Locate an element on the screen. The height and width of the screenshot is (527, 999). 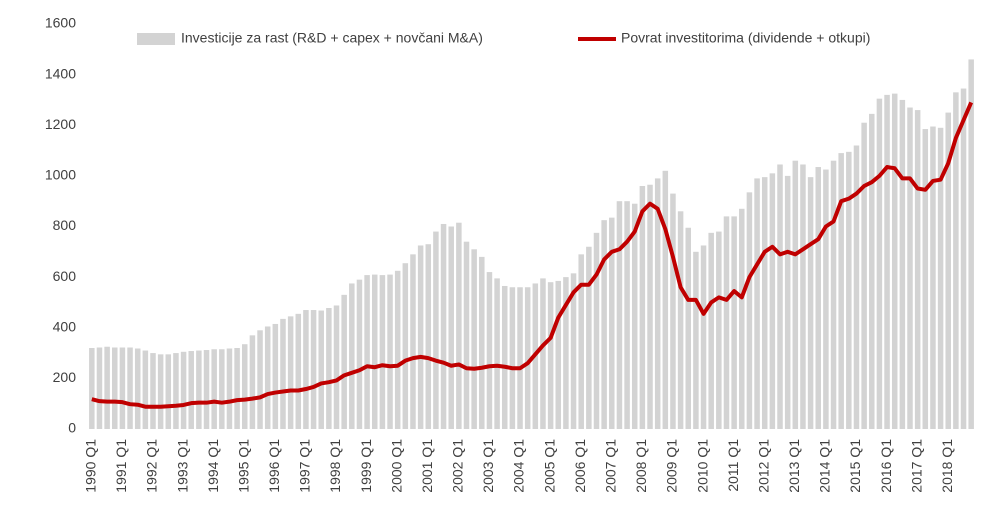
x-tick-label: 1994 Q1 is located at coordinates (213, 466).